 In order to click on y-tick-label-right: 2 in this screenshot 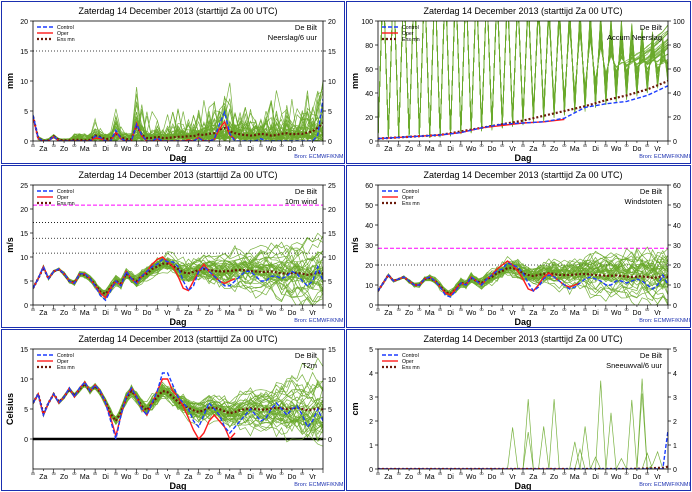, I will do `click(675, 422)`.